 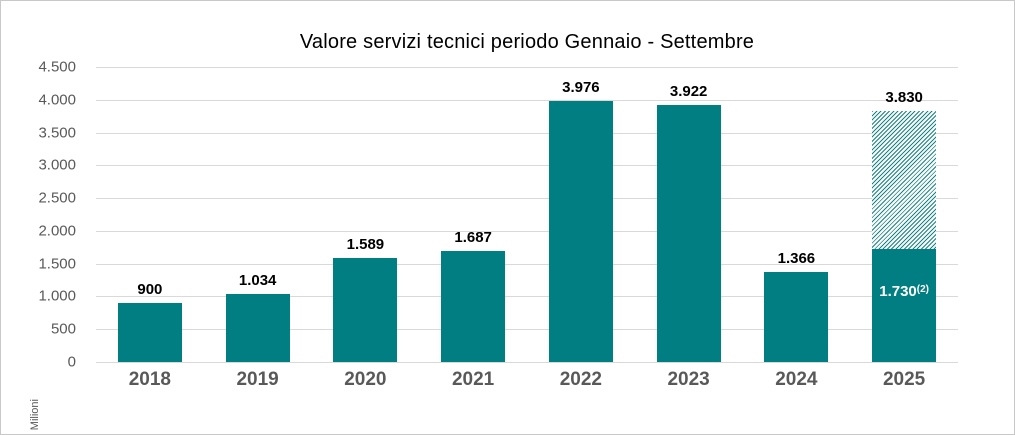 What do you see at coordinates (149, 332) in the screenshot?
I see `bar-2018` at bounding box center [149, 332].